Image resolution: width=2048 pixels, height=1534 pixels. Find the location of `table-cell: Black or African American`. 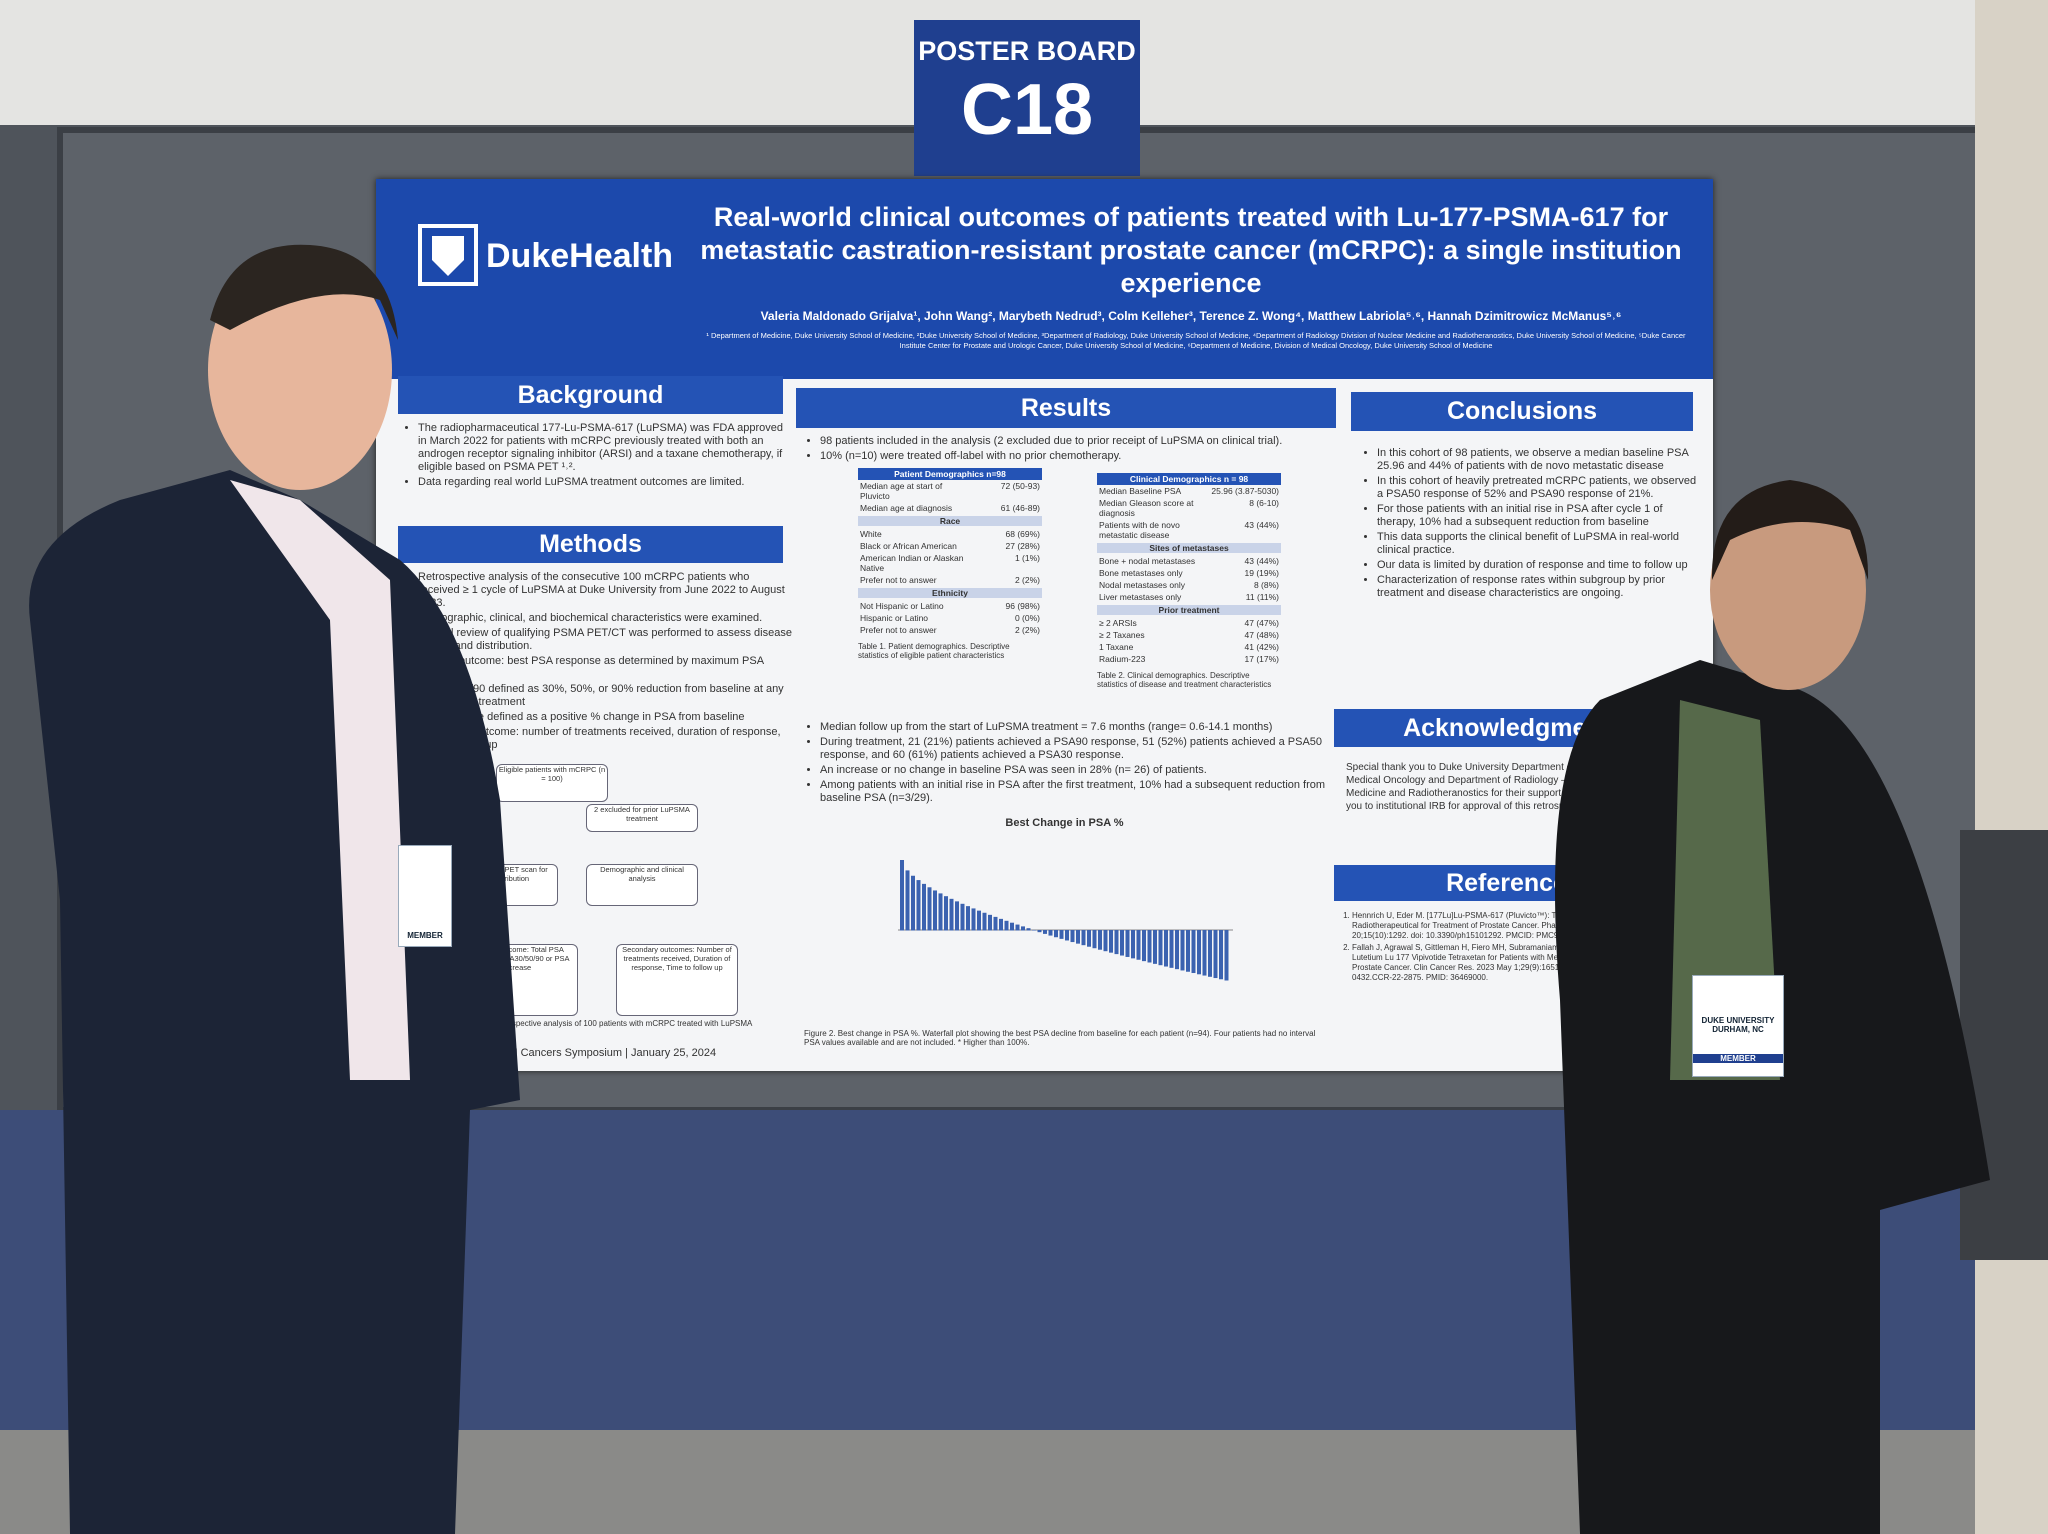

table-cell: Black or African American is located at coordinates (908, 546).